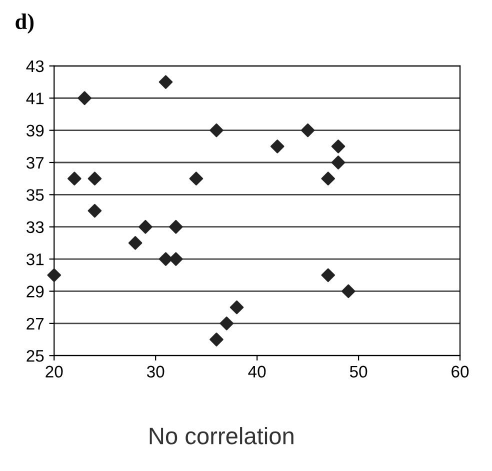 The width and height of the screenshot is (492, 471). What do you see at coordinates (222, 435) in the screenshot?
I see `text: No correlation` at bounding box center [222, 435].